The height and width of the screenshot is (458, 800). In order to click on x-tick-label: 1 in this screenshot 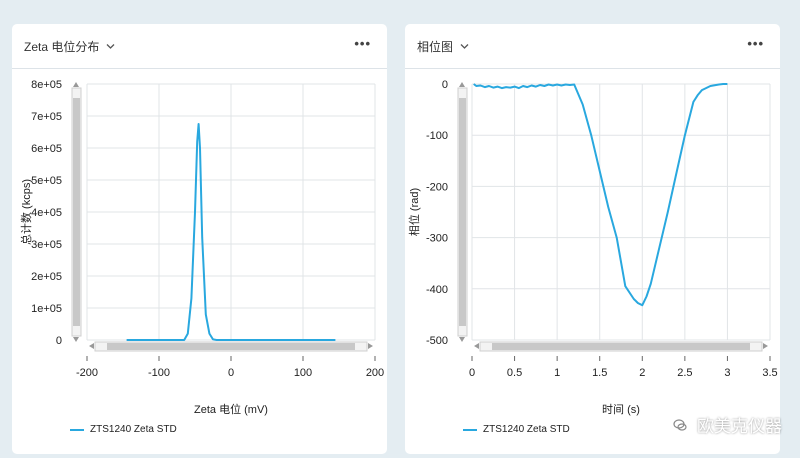, I will do `click(557, 373)`.